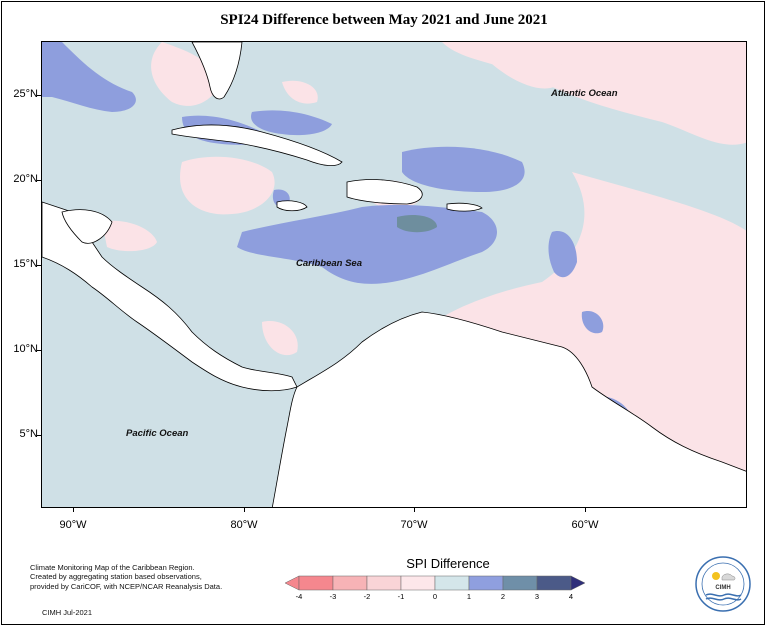 The height and width of the screenshot is (628, 768). I want to click on colorbar-tick-label: -2, so click(367, 596).